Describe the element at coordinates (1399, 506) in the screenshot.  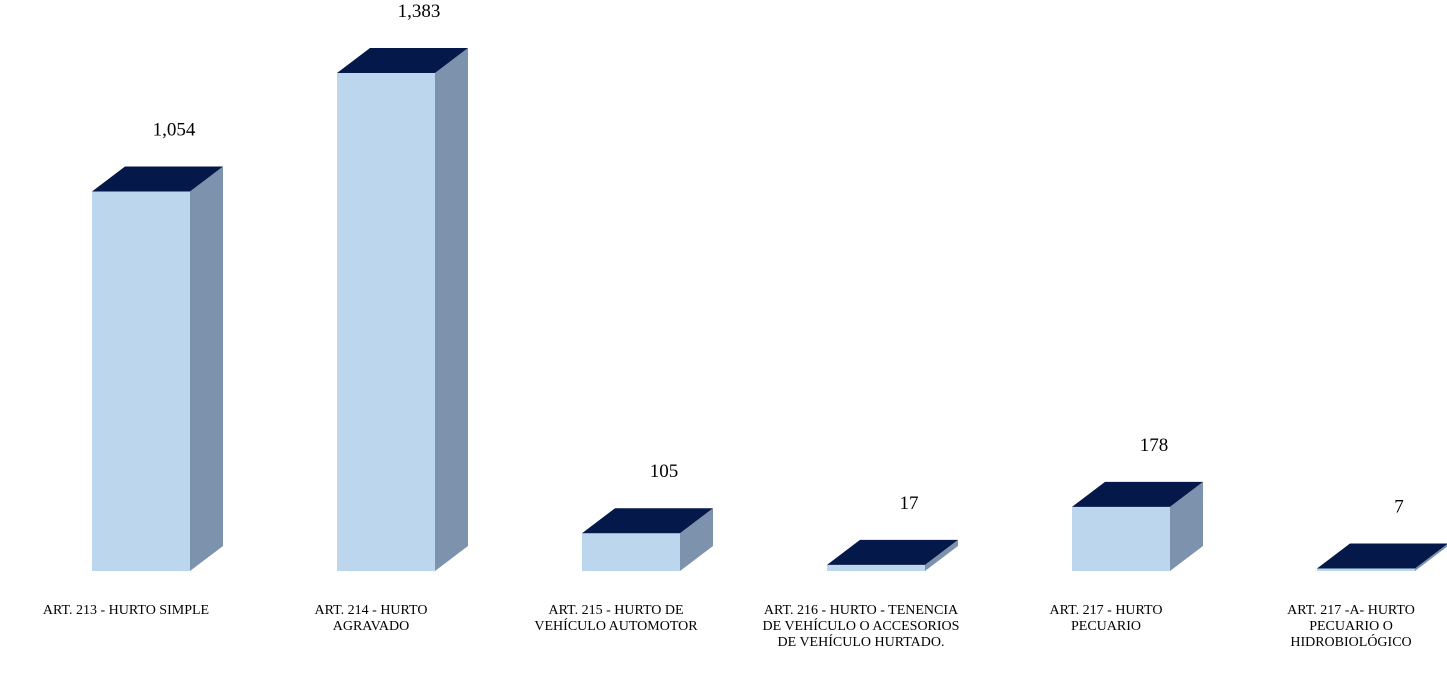
I see `value-label: 7` at that location.